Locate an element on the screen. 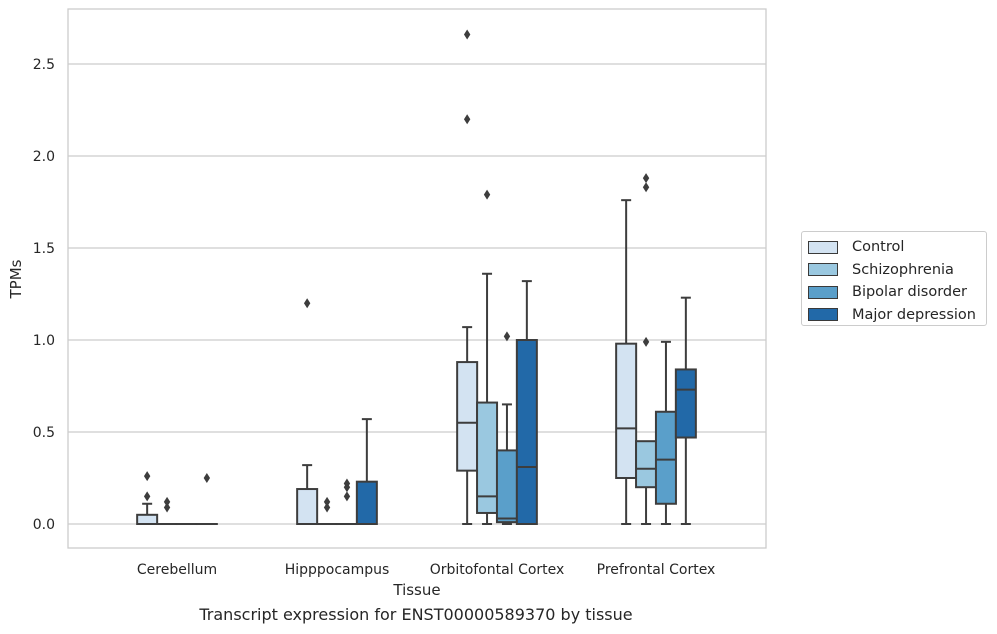  legend-item-major-depression: Major depression is located at coordinates (897, 315).